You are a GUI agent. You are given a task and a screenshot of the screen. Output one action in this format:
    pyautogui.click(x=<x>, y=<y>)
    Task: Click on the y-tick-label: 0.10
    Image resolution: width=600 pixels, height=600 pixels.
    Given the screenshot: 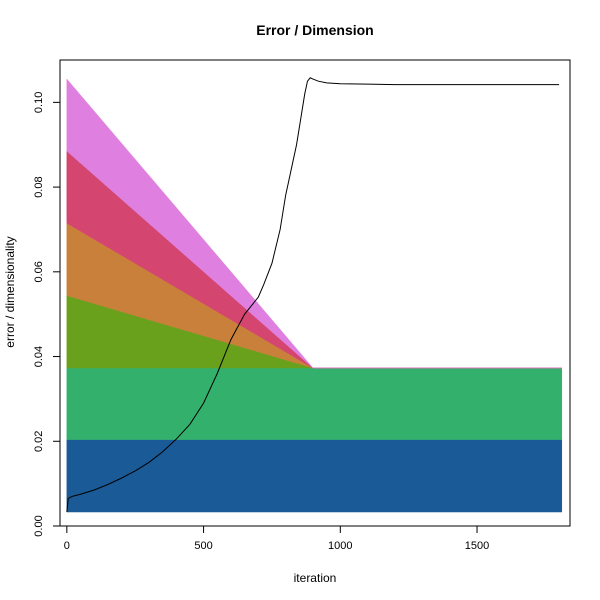 What is the action you would take?
    pyautogui.click(x=39, y=102)
    